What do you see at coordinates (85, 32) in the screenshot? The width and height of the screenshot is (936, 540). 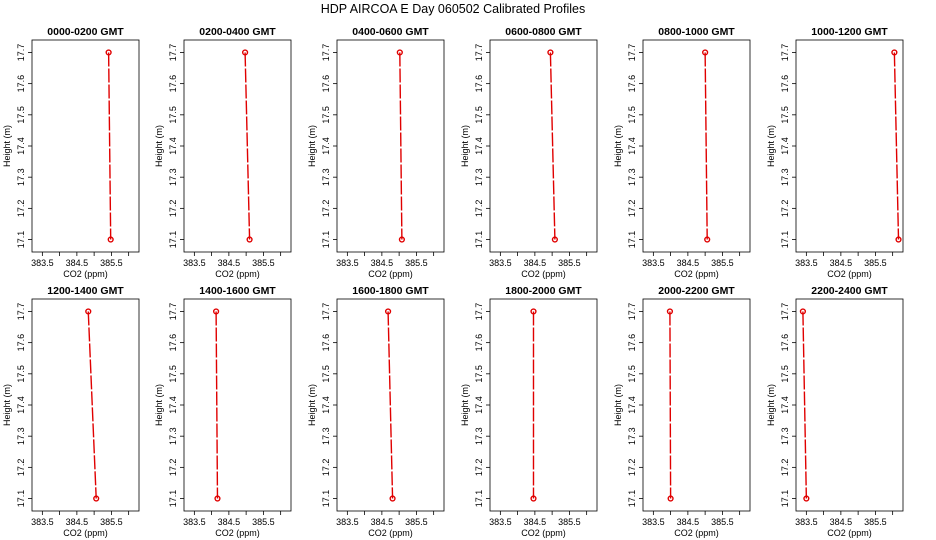 I see `panel-title: 0000-0200 GMT` at bounding box center [85, 32].